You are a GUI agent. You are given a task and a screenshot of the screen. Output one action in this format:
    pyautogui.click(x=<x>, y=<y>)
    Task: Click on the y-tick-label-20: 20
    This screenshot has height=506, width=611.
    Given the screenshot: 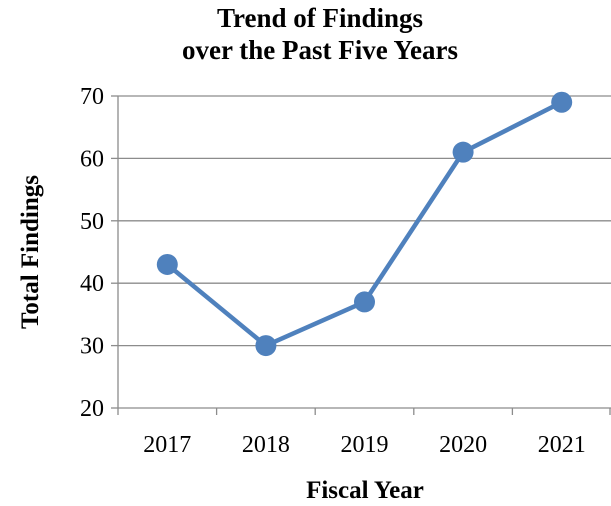 What is the action you would take?
    pyautogui.click(x=92, y=409)
    